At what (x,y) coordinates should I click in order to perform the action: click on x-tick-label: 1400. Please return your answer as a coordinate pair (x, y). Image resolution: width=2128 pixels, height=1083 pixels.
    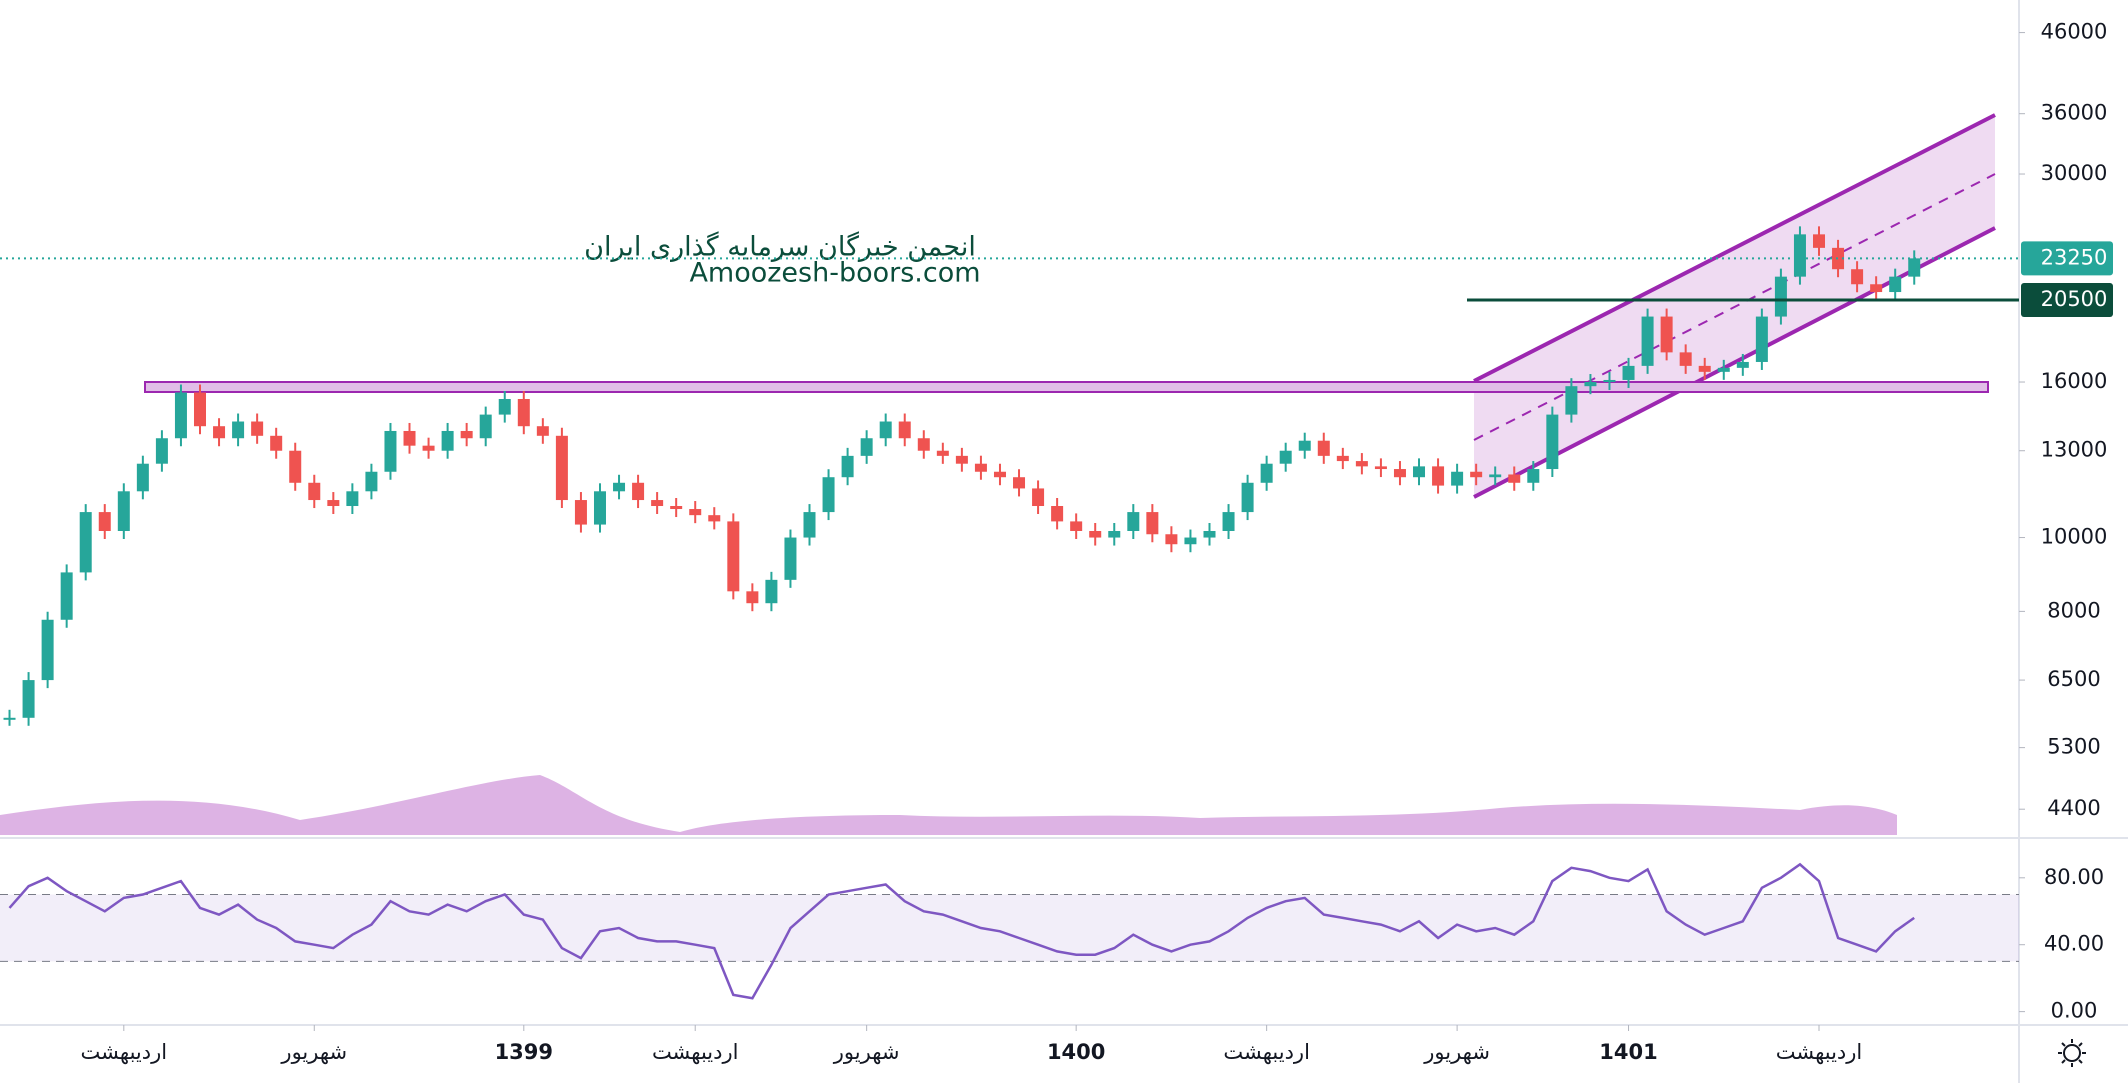
    Looking at the image, I should click on (1076, 1052).